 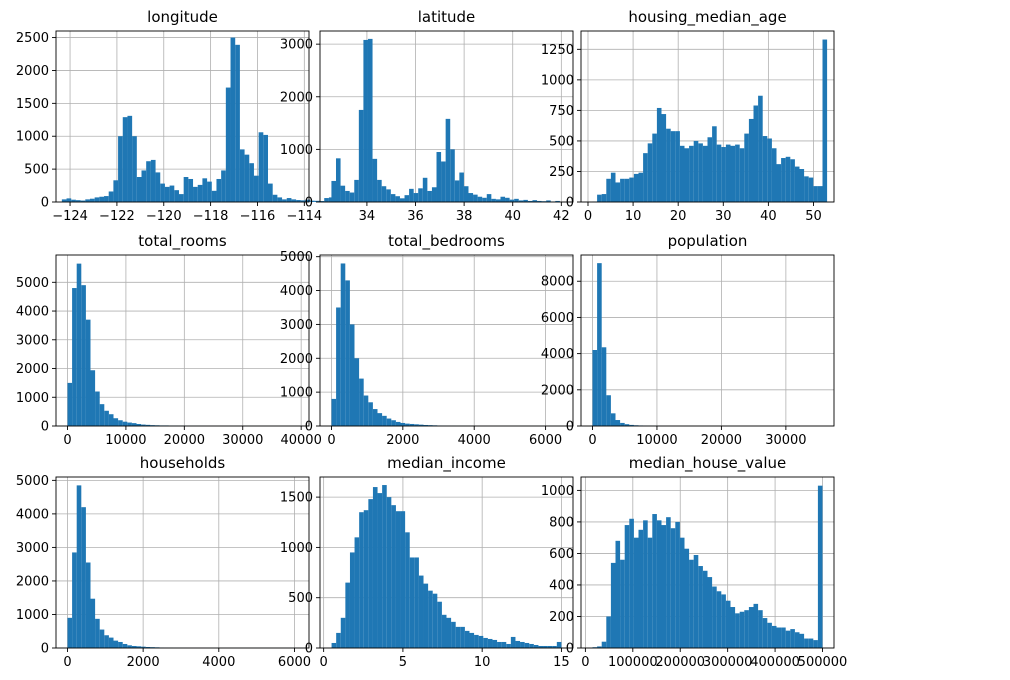 What do you see at coordinates (557, 318) in the screenshot?
I see `y-tick-label: 6000` at bounding box center [557, 318].